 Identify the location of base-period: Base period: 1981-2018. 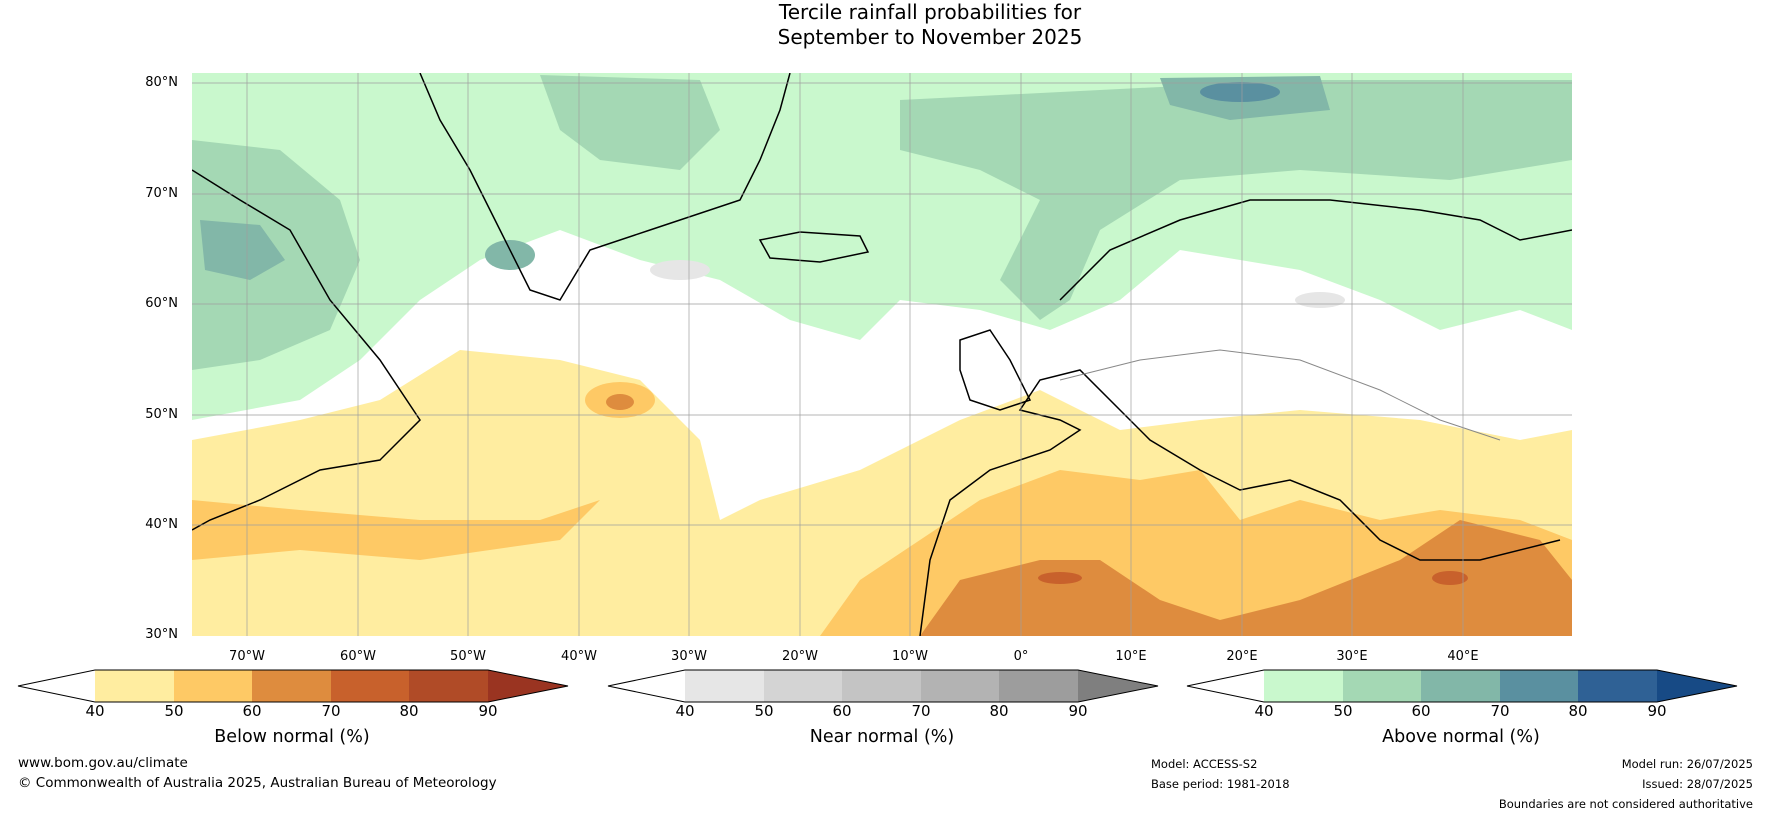
(1220, 784).